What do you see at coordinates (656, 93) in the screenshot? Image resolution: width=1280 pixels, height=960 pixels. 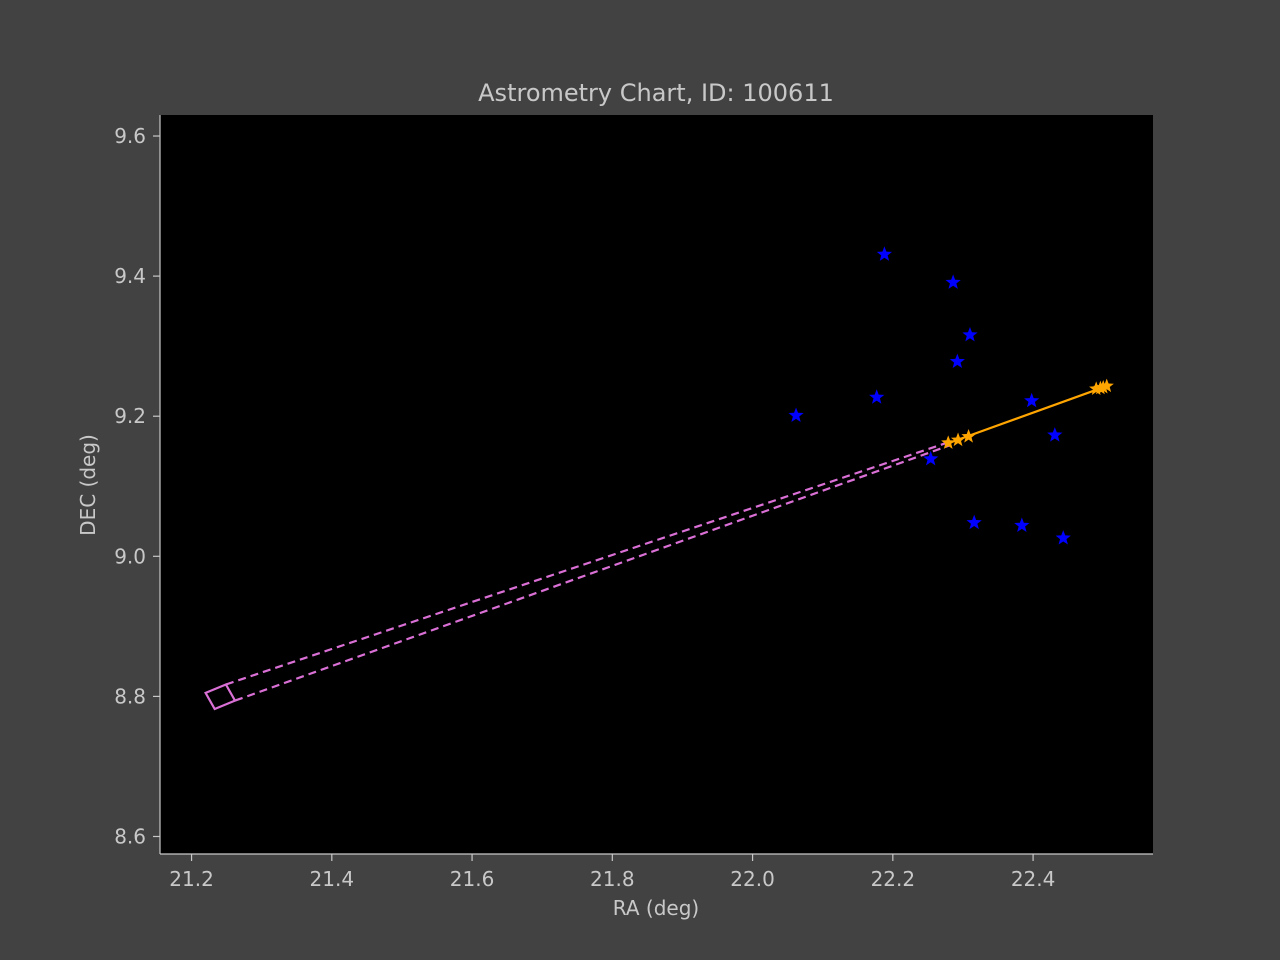 I see `chart-title: Astrometry Chart, ID: 100611` at bounding box center [656, 93].